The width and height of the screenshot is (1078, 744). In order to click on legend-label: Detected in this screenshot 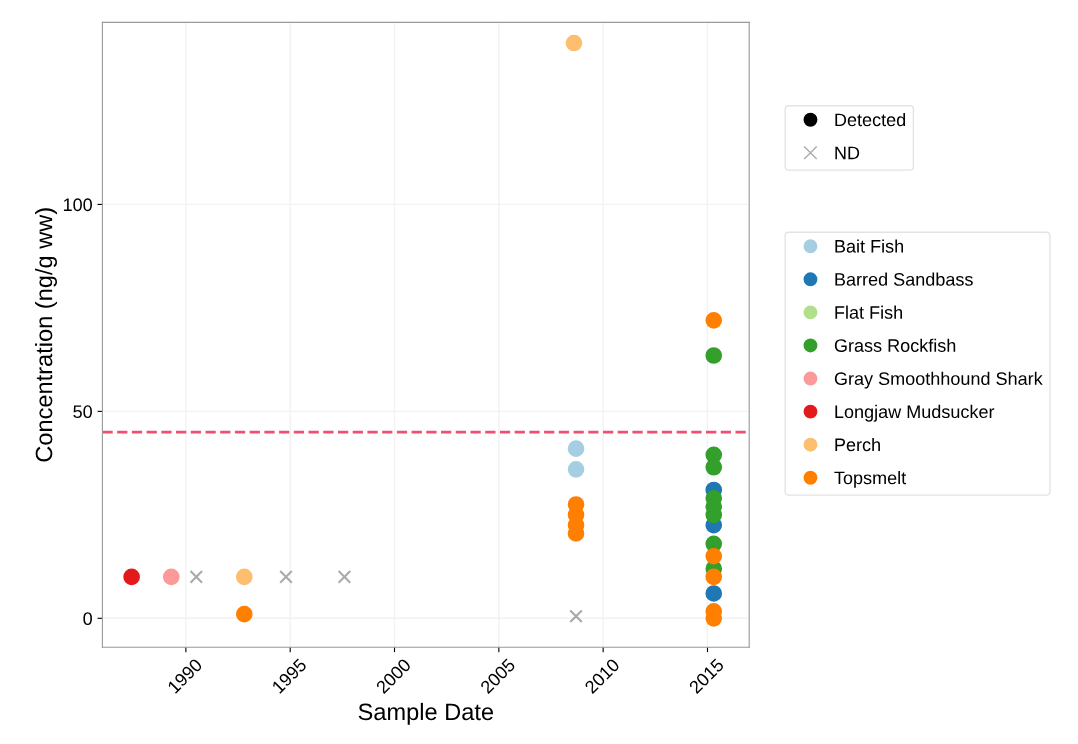, I will do `click(870, 119)`.